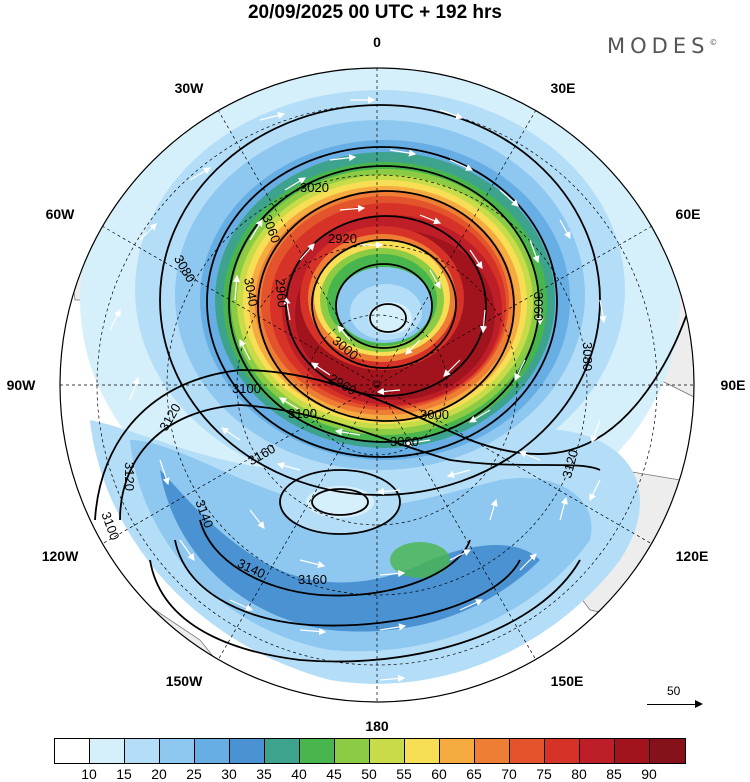 This screenshot has height=782, width=750. What do you see at coordinates (377, 42) in the screenshot?
I see `lon-label-0: 0` at bounding box center [377, 42].